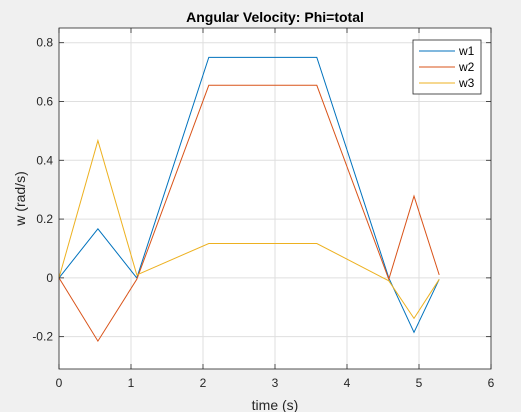  I want to click on y-tick-label: 0.4, so click(44, 160).